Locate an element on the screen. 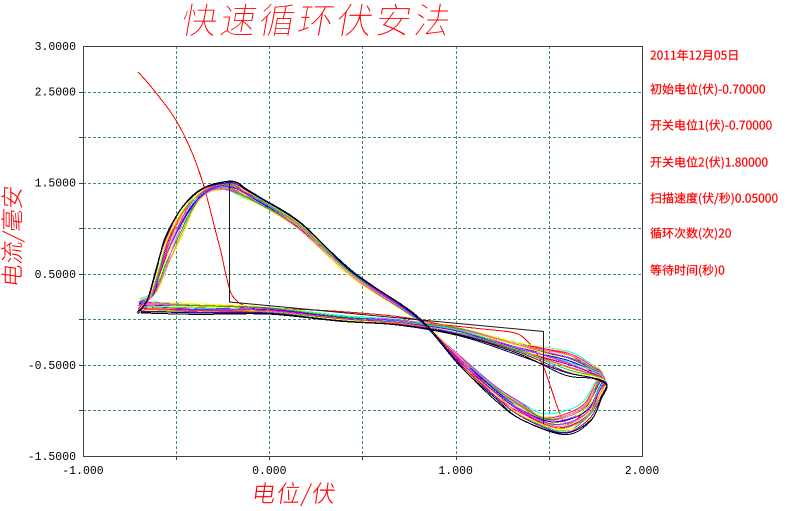 The width and height of the screenshot is (800, 511). svg-text: 0.000 is located at coordinates (269, 471).